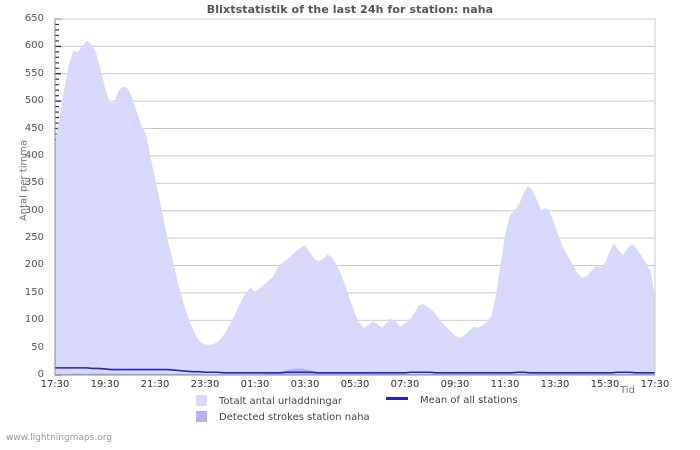  I want to click on series-mean-line, so click(355, 370).